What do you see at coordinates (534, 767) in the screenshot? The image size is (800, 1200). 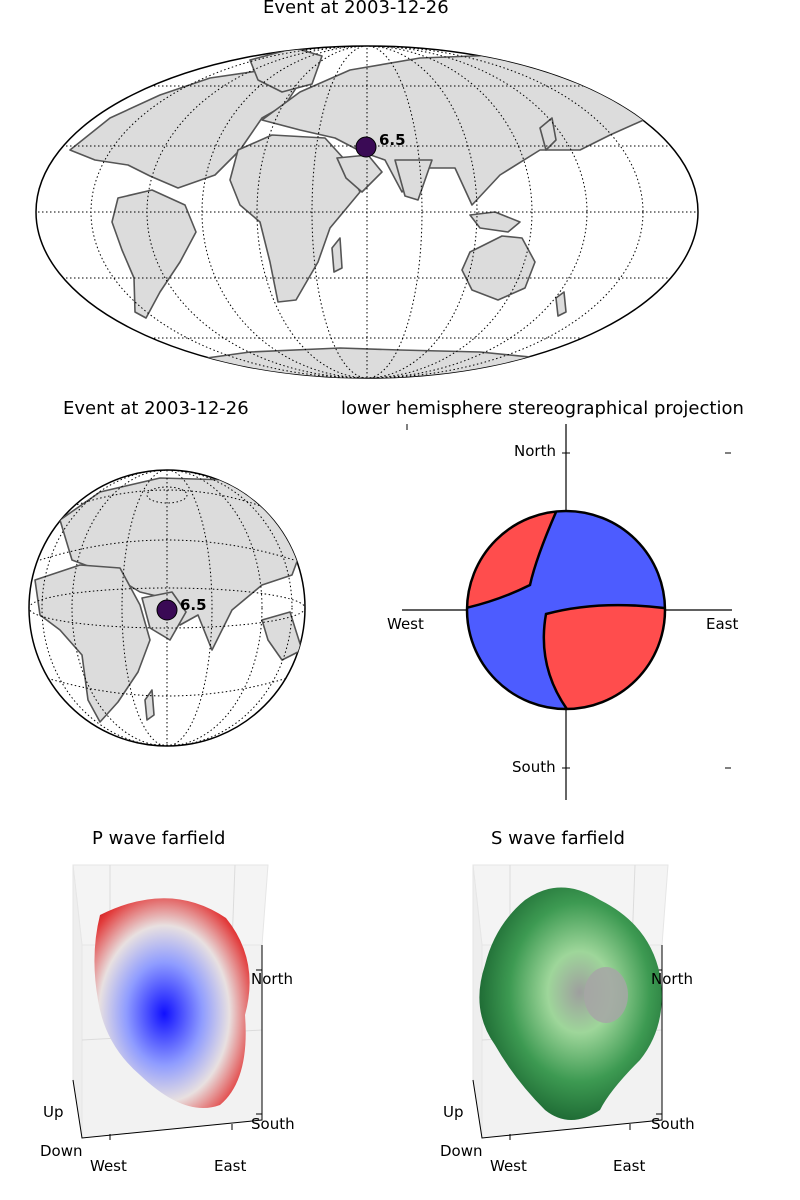 I see `beachball-south-label: South` at bounding box center [534, 767].